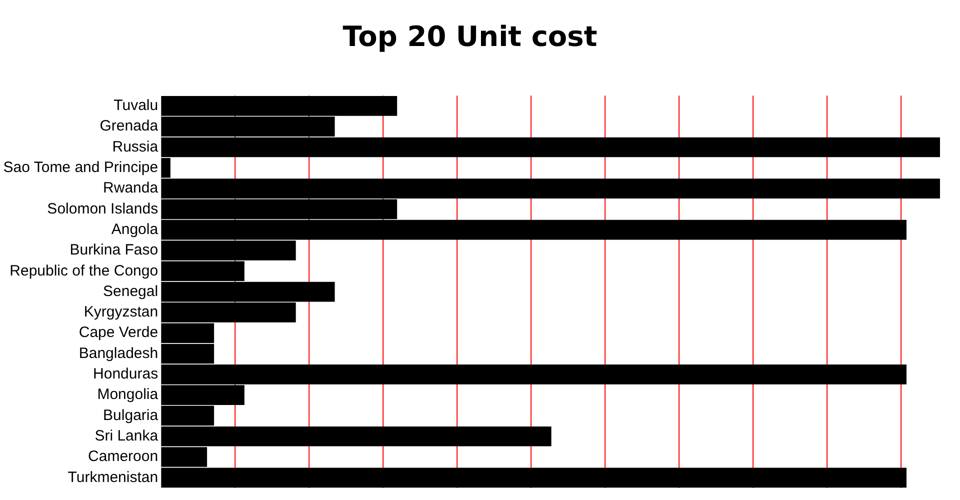 The width and height of the screenshot is (960, 500). What do you see at coordinates (84, 271) in the screenshot?
I see `y-tick-label: Republic of the Congo` at bounding box center [84, 271].